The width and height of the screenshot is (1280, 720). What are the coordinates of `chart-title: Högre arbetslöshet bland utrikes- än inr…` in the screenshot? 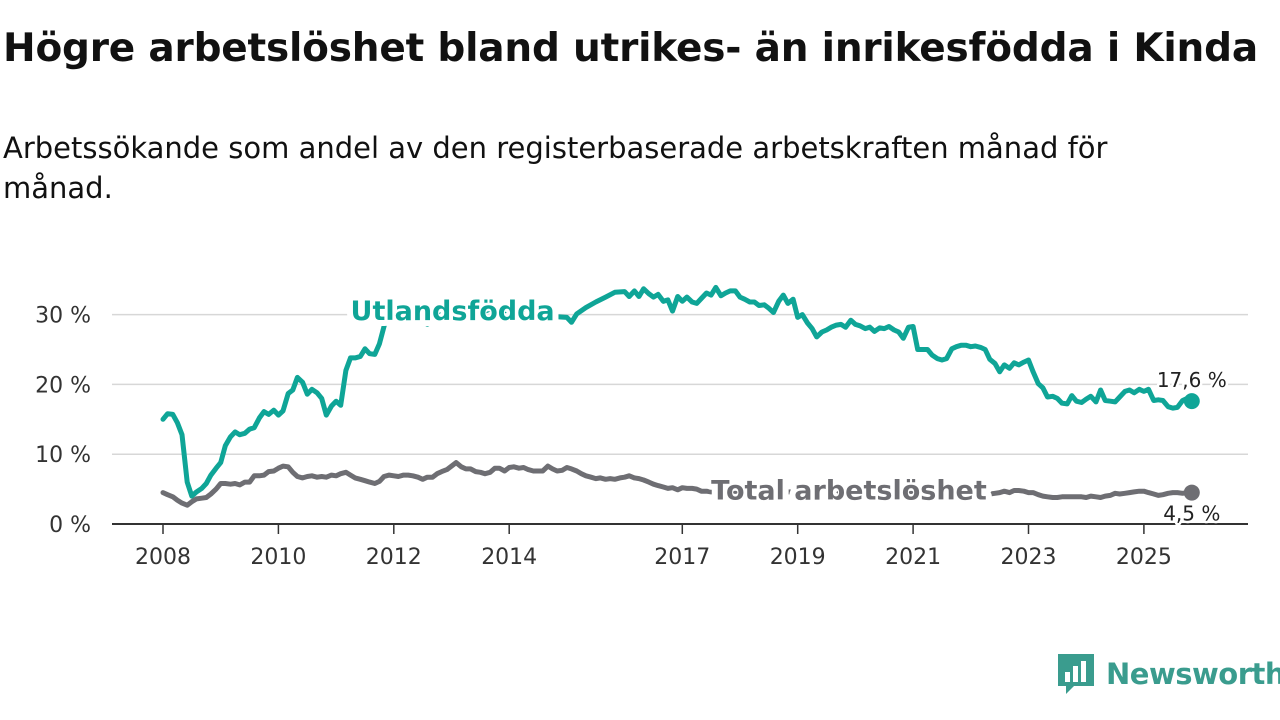 It's located at (630, 48).